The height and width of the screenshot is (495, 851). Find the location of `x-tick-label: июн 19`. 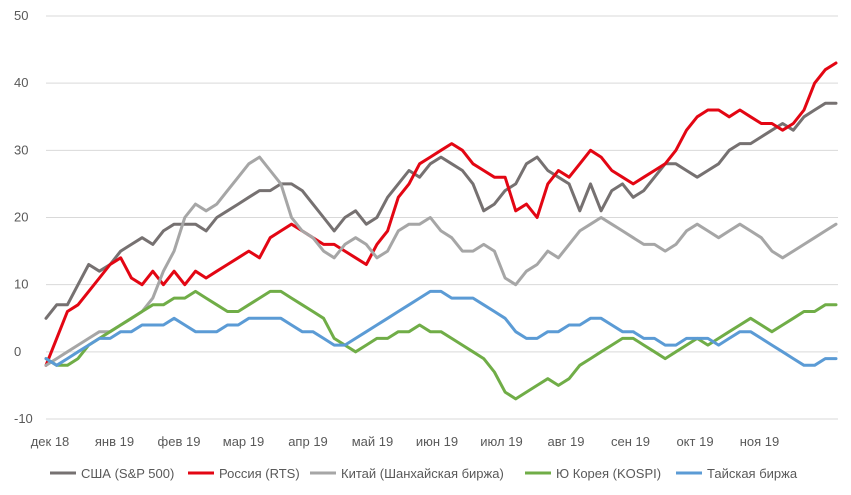

x-tick-label: июн 19 is located at coordinates (437, 441).